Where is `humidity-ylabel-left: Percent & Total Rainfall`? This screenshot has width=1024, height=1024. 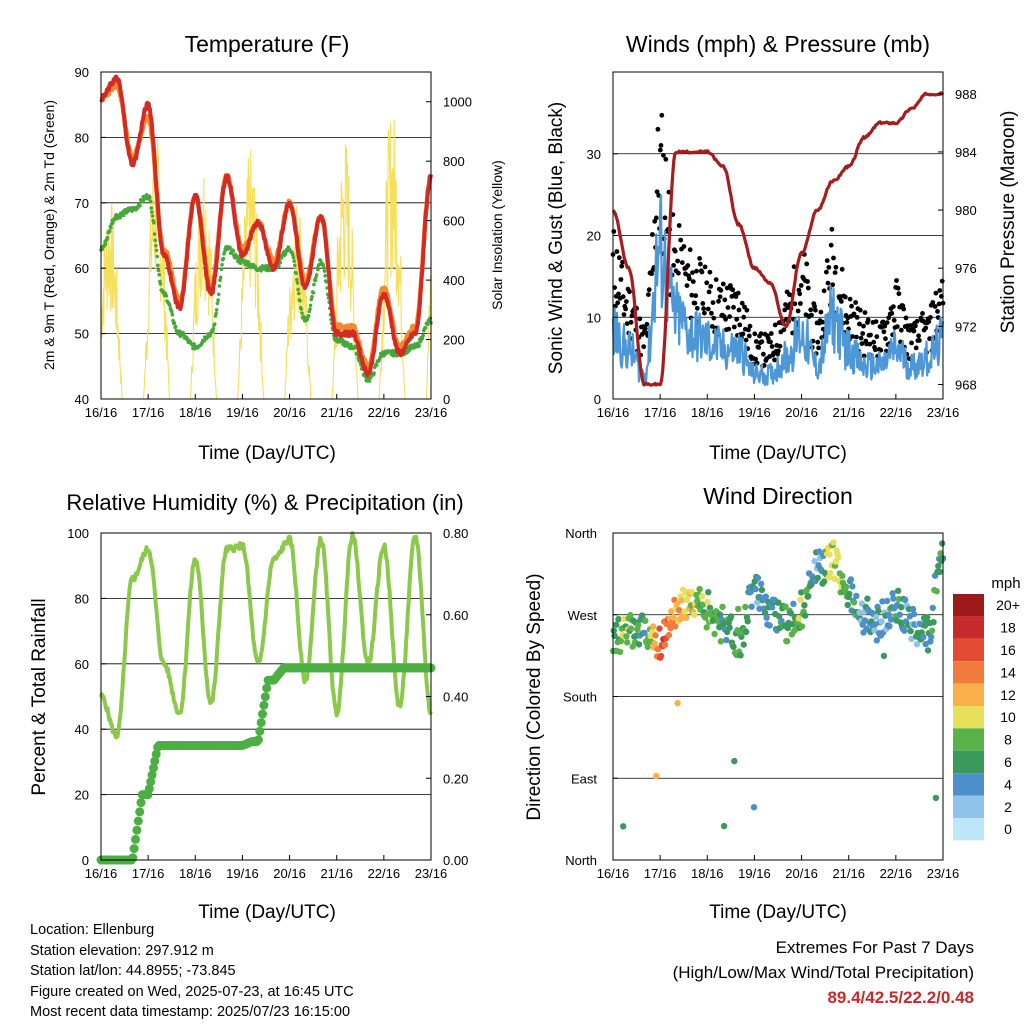
humidity-ylabel-left: Percent & Total Rainfall is located at coordinates (39, 696).